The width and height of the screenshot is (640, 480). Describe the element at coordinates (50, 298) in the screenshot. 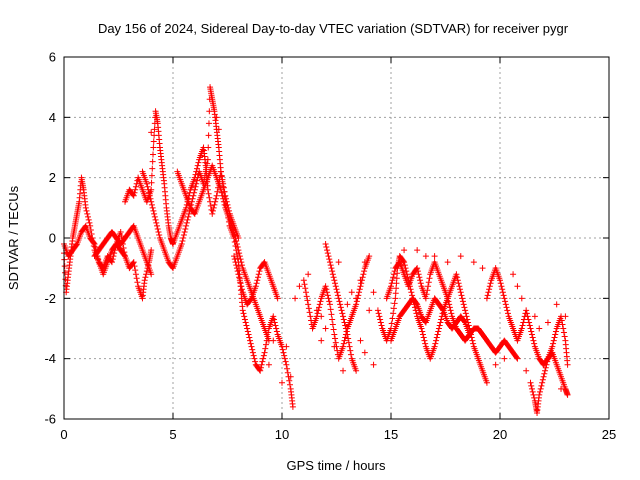

I see `y-tick-label: -2` at that location.